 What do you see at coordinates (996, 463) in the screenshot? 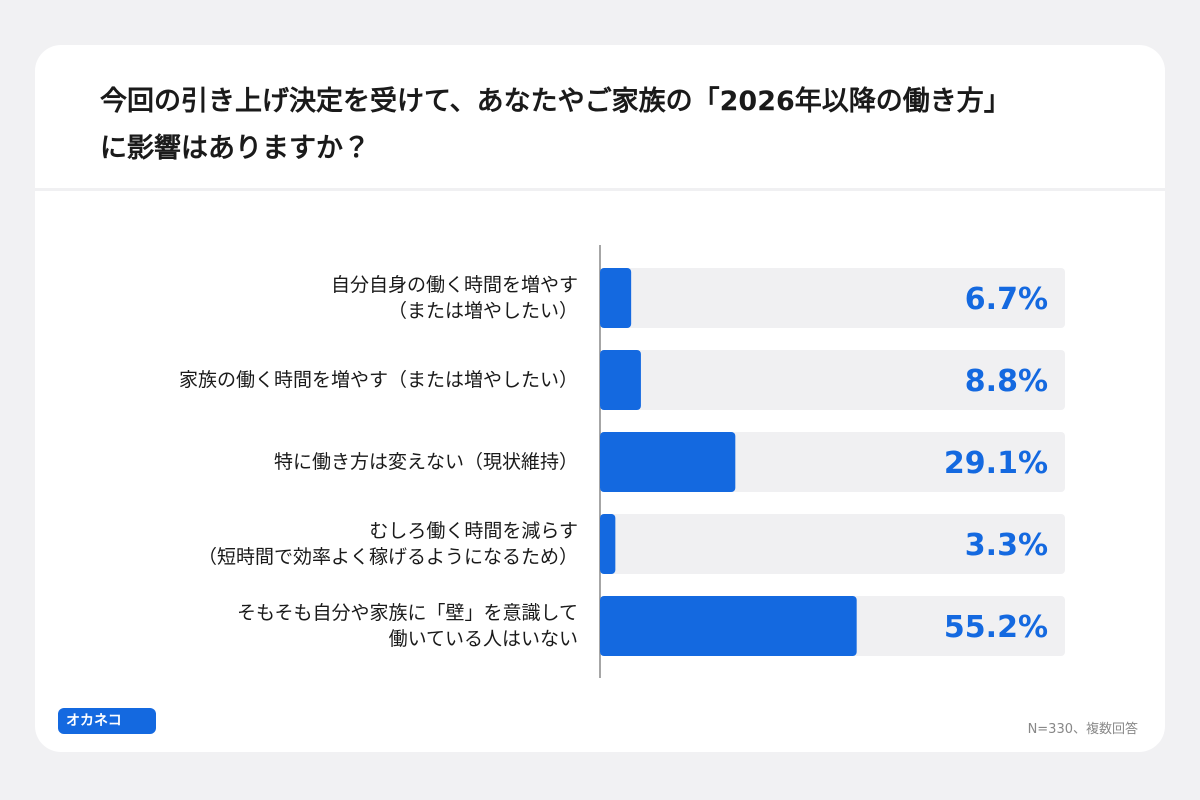
I see `value-label: 29.1%` at bounding box center [996, 463].